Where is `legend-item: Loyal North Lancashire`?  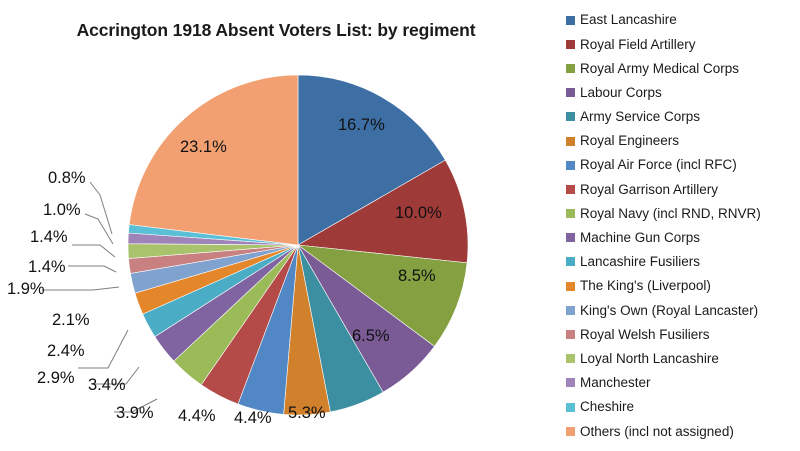 legend-item: Loyal North Lancashire is located at coordinates (680, 359).